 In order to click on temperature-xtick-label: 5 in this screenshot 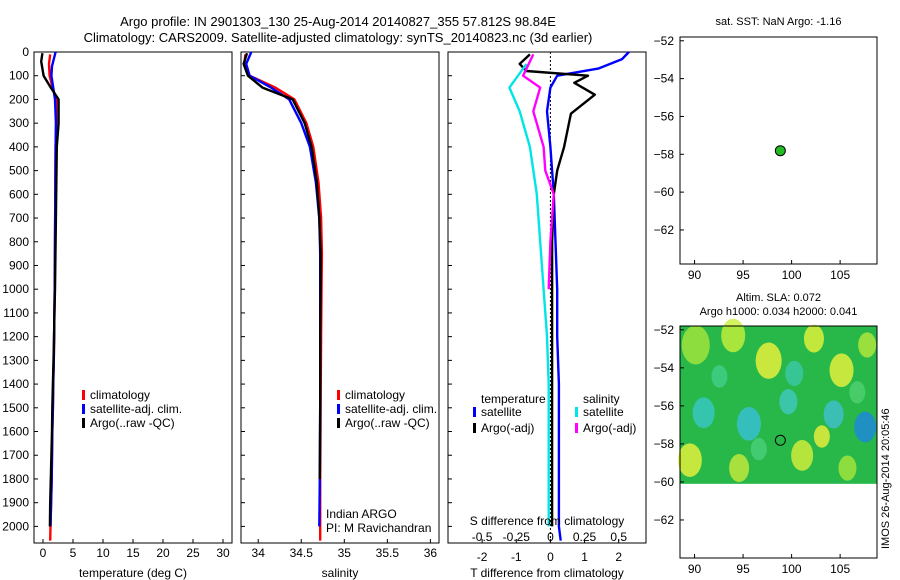, I will do `click(73, 553)`.